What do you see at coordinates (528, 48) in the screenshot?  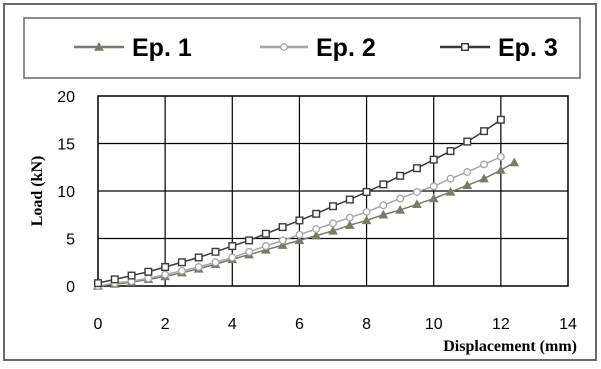 I see `legend-label: Ep. 3` at bounding box center [528, 48].